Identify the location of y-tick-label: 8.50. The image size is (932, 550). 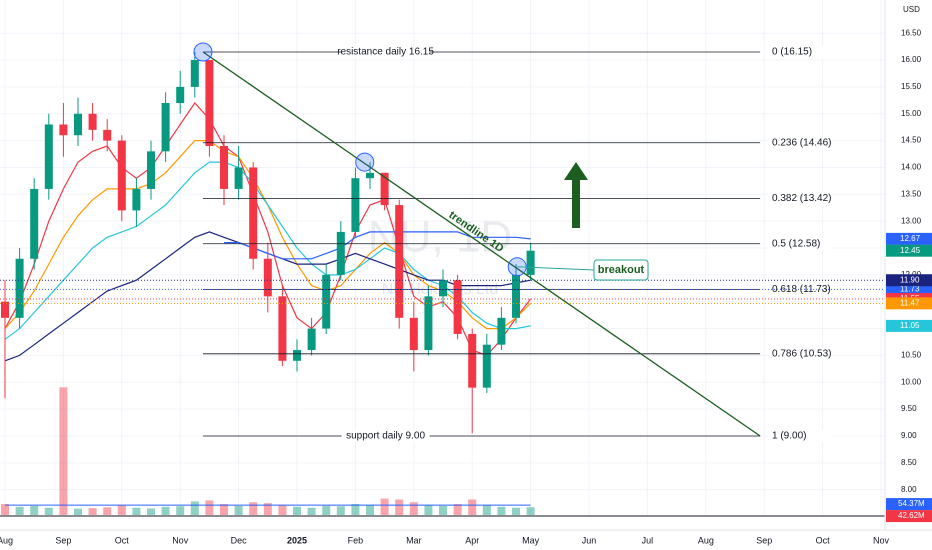
(909, 462).